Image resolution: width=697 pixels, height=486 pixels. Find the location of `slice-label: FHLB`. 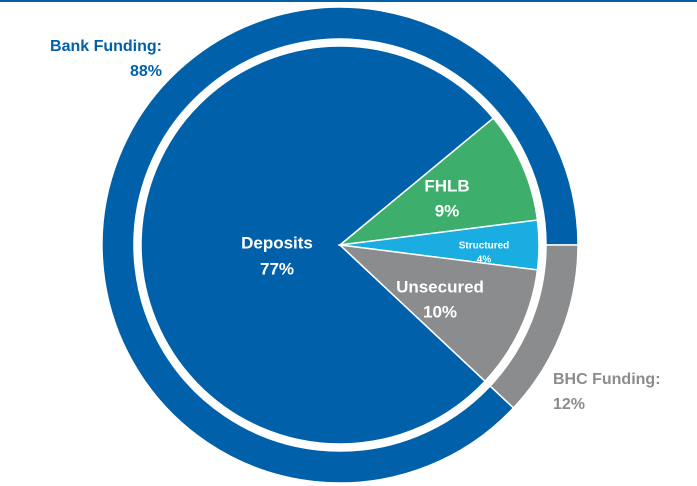

slice-label: FHLB is located at coordinates (446, 185).